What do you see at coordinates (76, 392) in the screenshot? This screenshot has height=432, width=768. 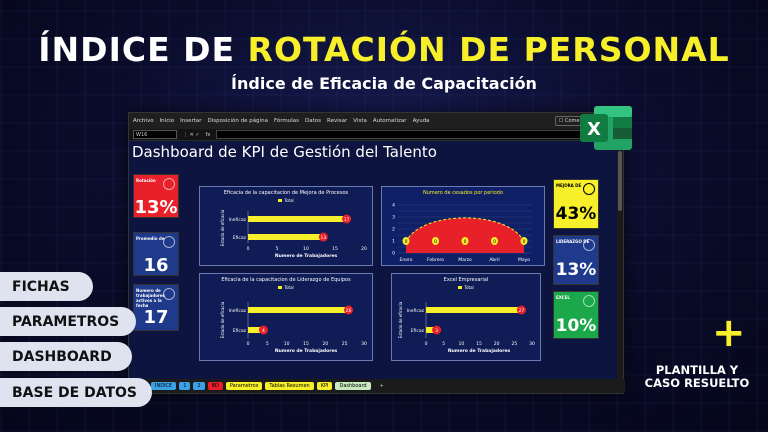 I see `base-de-datos-button: BASE DE DATOS` at bounding box center [76, 392].